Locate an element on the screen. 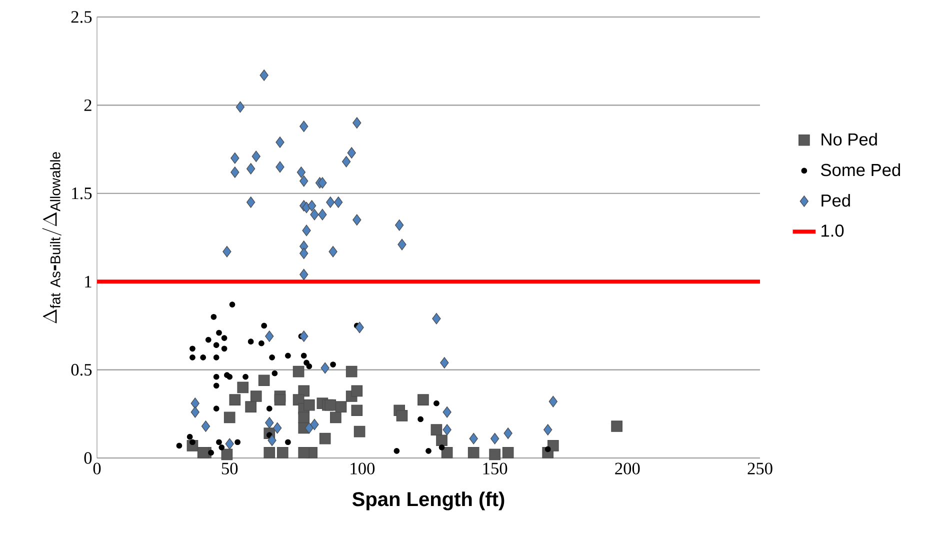  x-tick-label: 100 is located at coordinates (362, 468).